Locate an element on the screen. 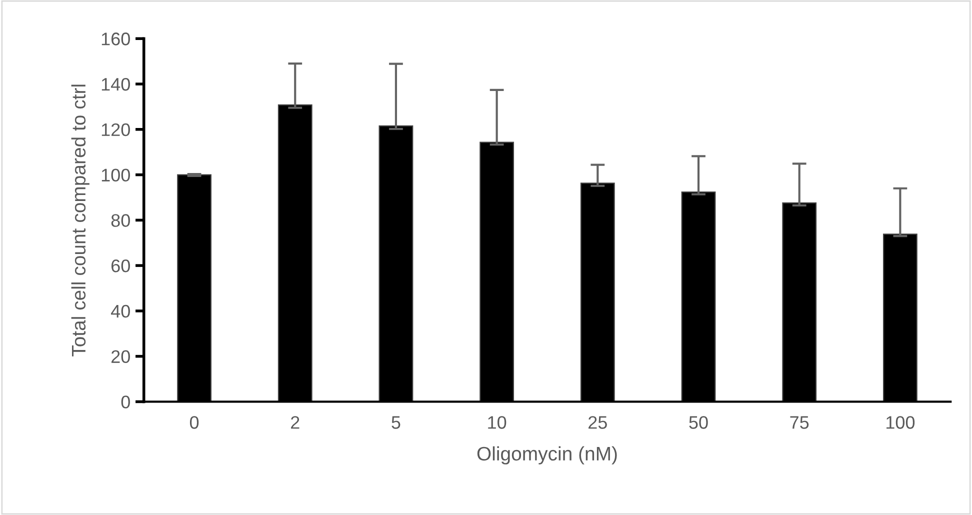 The image size is (972, 515). y-tick-label: 40 is located at coordinates (120, 311).